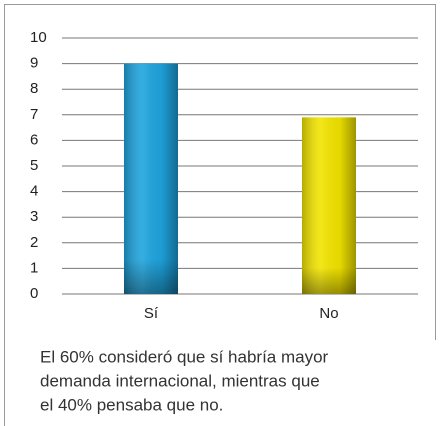  I want to click on y-tick-label: 2, so click(34, 242).